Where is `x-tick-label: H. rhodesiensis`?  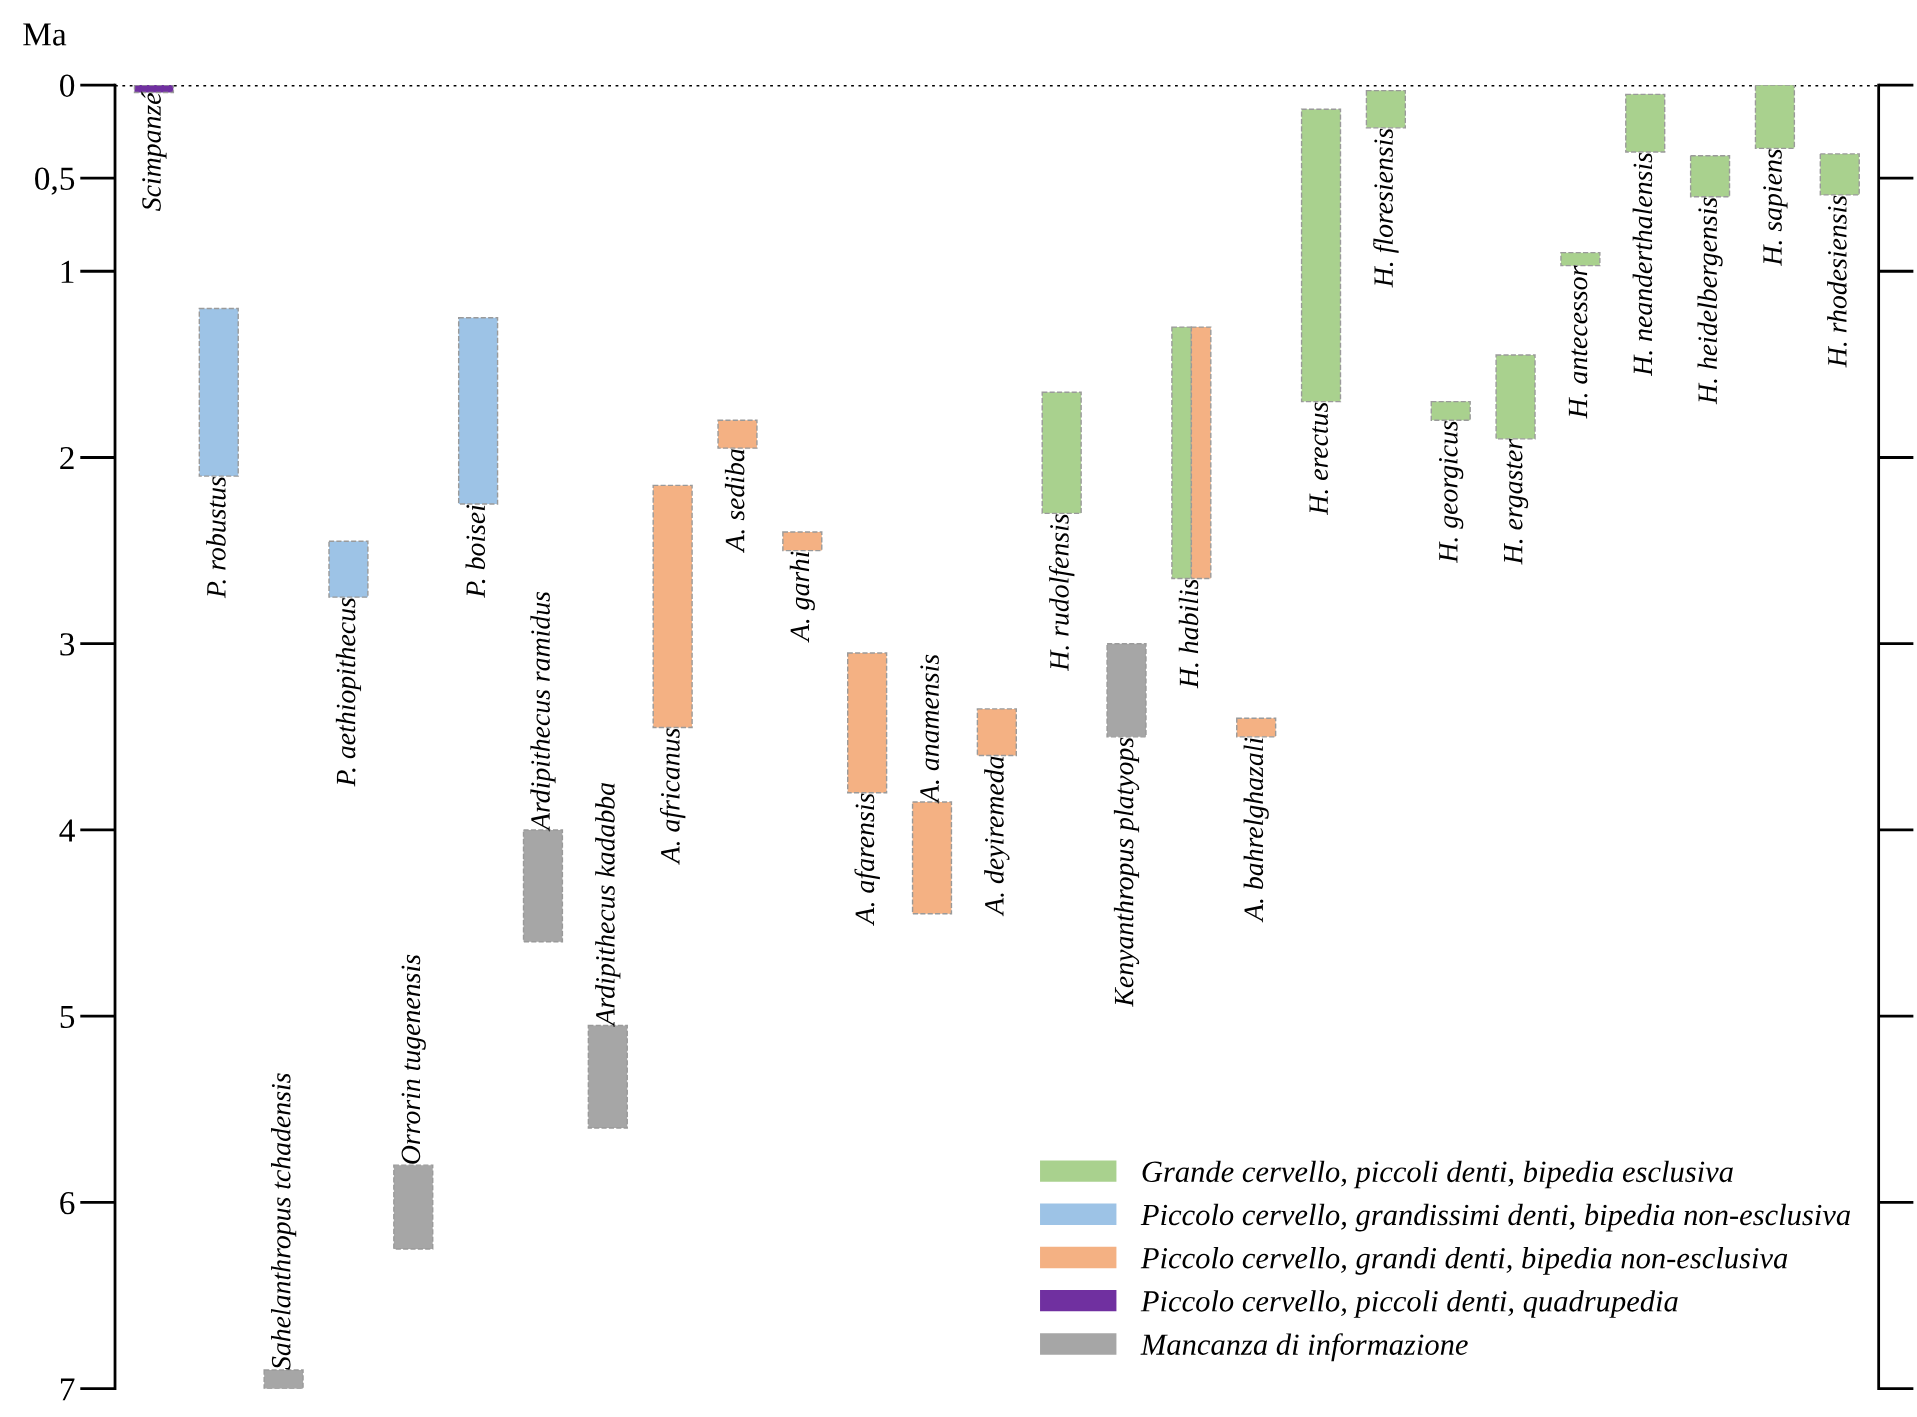
x-tick-label: H. rhodesiensis is located at coordinates (1837, 281).